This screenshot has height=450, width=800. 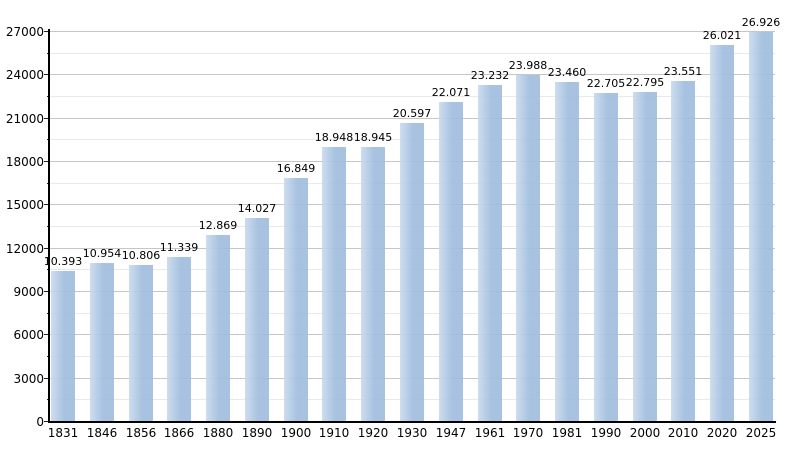 I want to click on population-bar-2000, so click(x=645, y=256).